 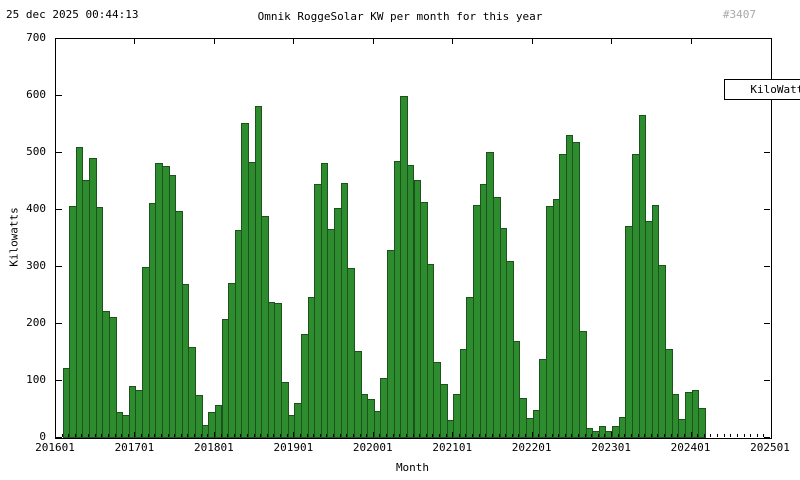 I want to click on x-tick-label-201701: 201701, so click(x=134, y=447).